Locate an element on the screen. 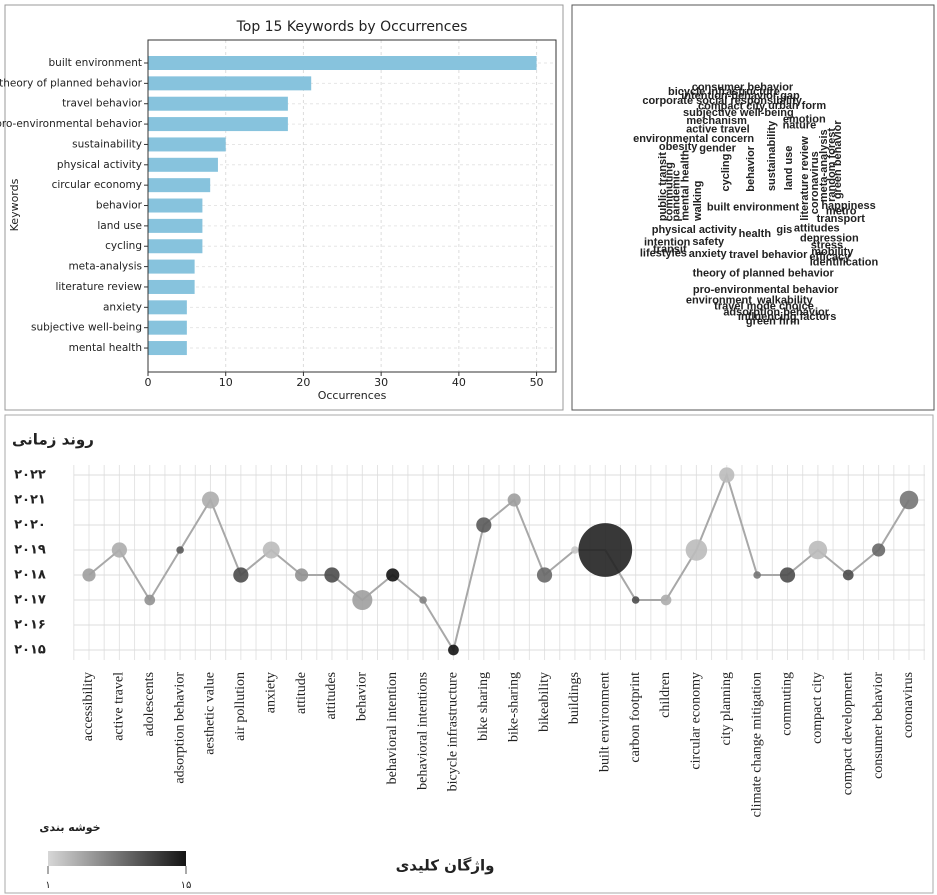 This screenshot has width=937, height=895. word: metro is located at coordinates (841, 211).